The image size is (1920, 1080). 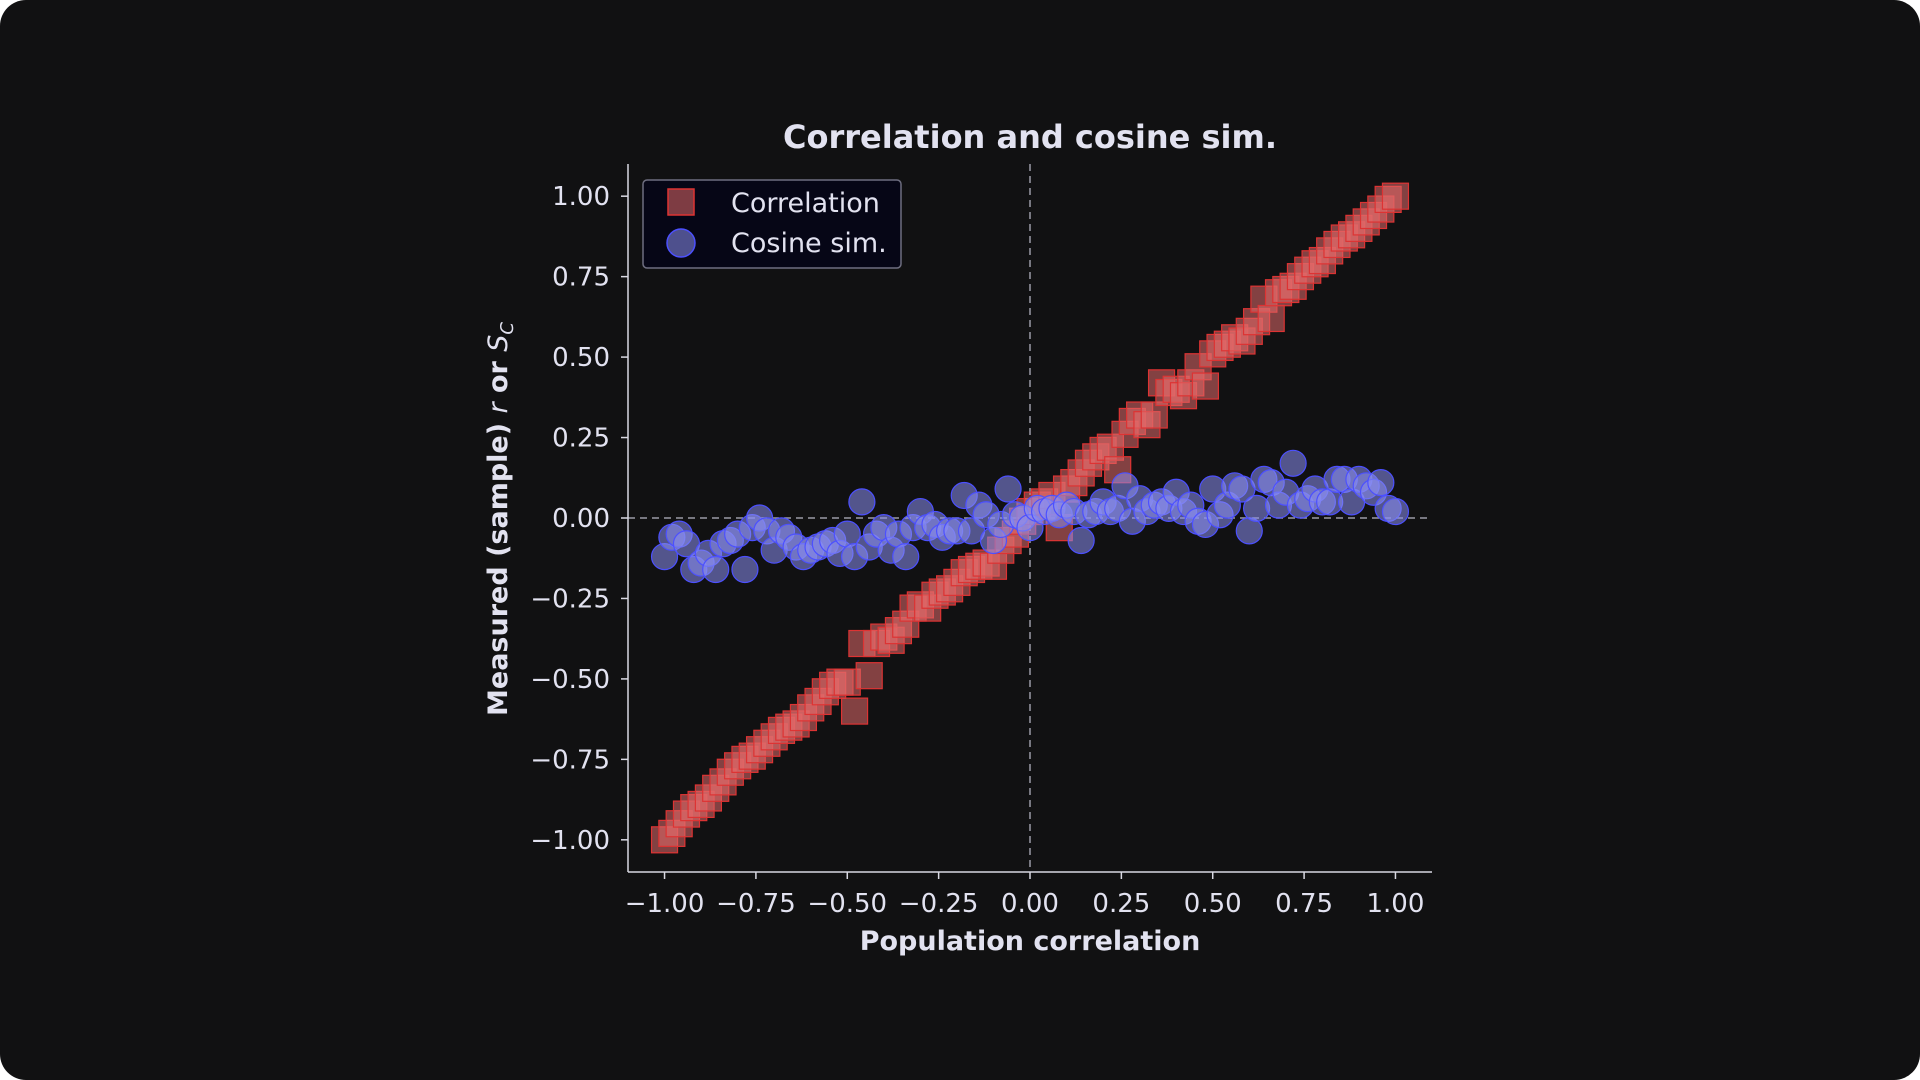 I want to click on y-tick-label: 0.75, so click(x=581, y=278).